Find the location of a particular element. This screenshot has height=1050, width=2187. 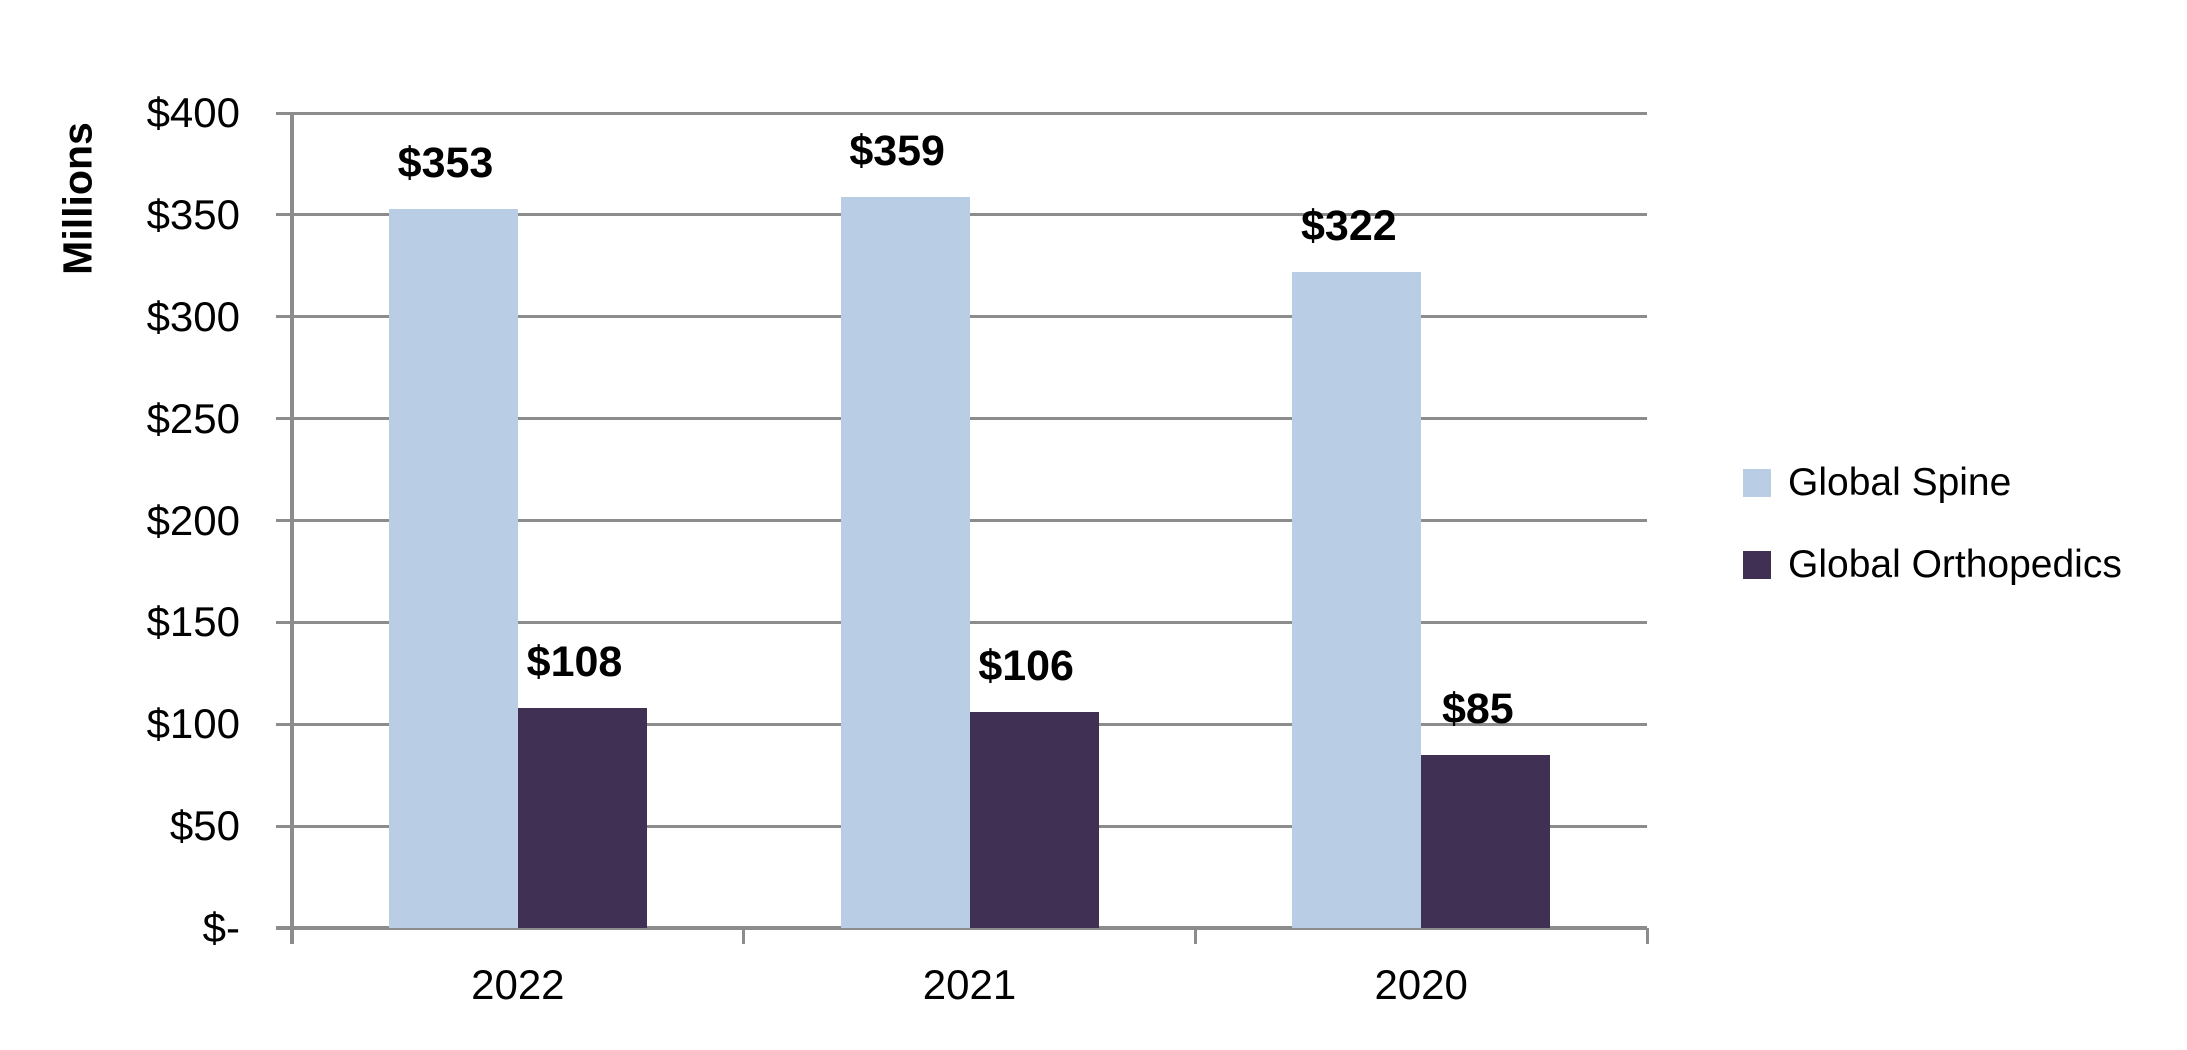

data-label-global-orthopedics-2022: $108 is located at coordinates (574, 661).